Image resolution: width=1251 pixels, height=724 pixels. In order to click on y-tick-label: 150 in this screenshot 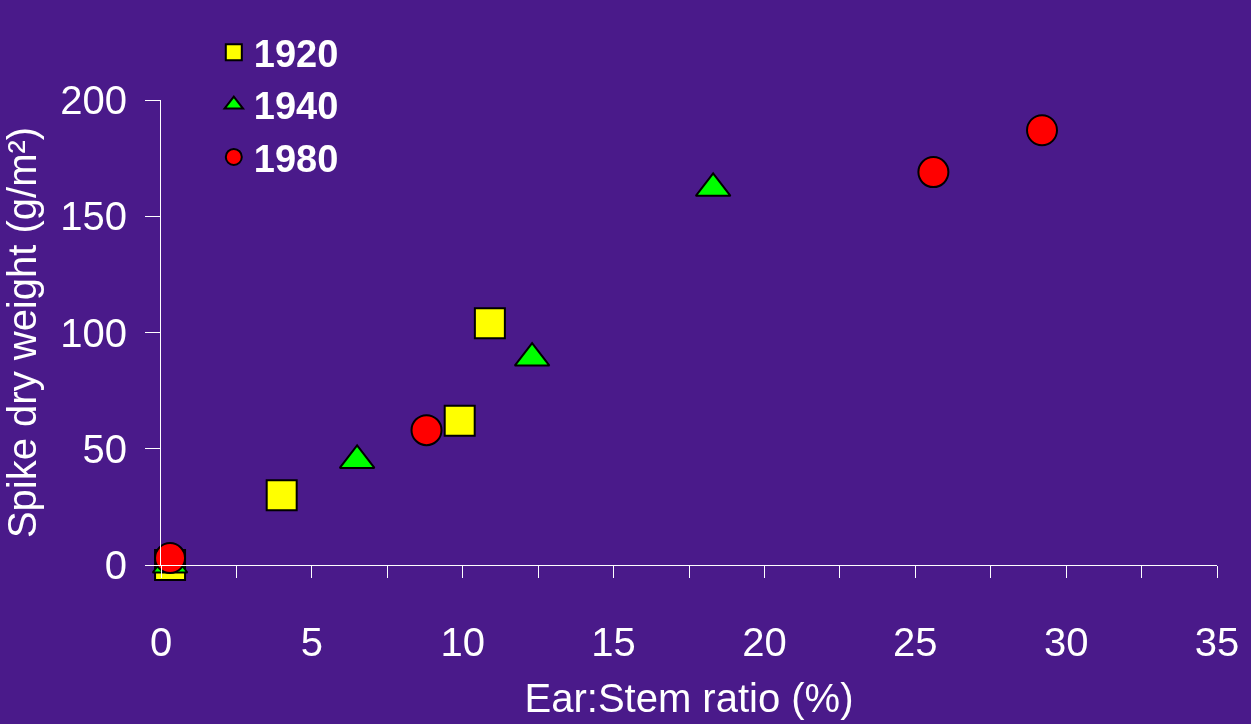, I will do `click(93, 216)`.